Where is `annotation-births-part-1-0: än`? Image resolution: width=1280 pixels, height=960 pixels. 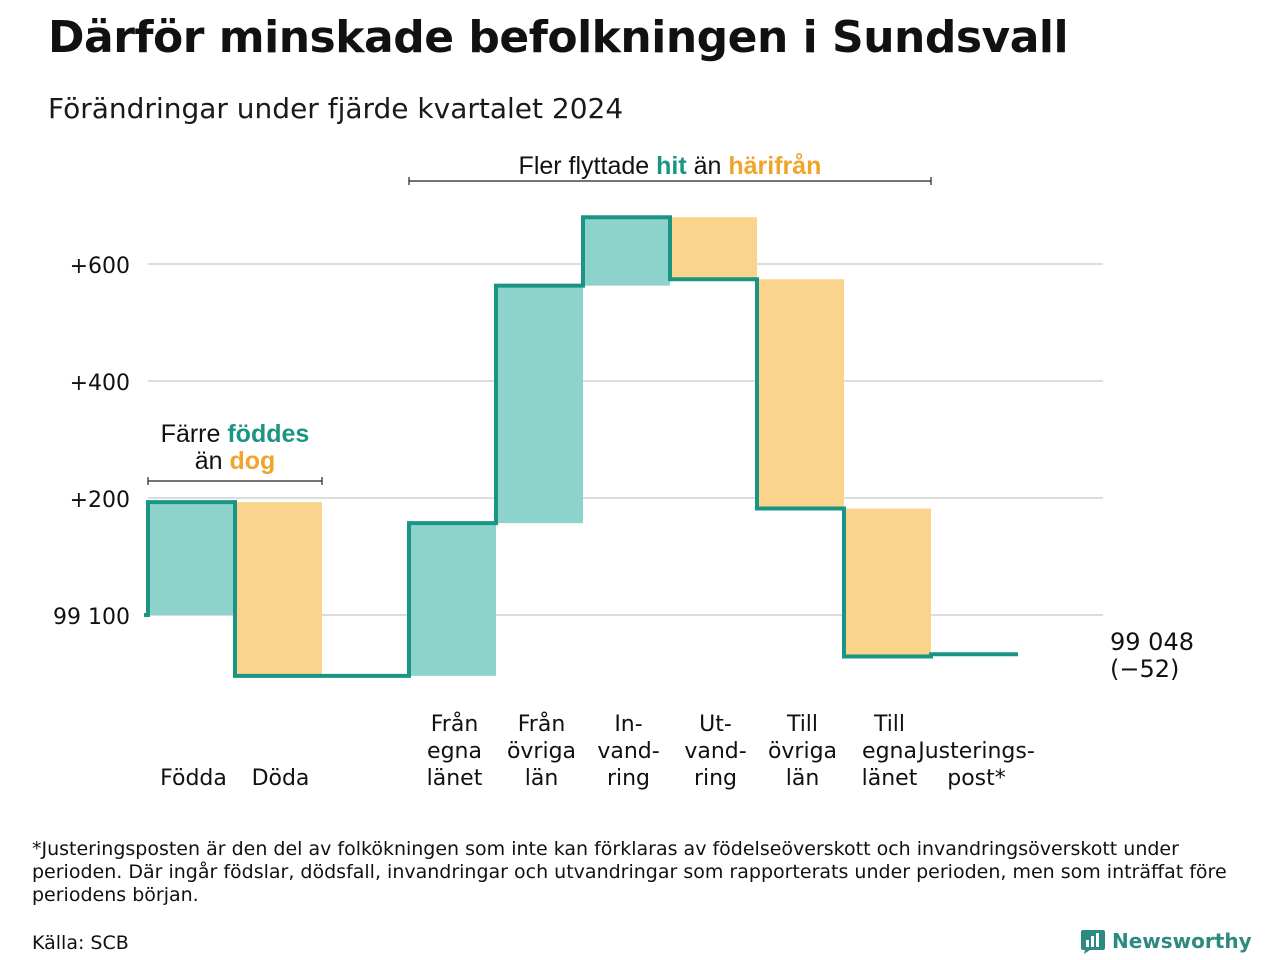
annotation-births-part-1-0: än is located at coordinates (212, 461).